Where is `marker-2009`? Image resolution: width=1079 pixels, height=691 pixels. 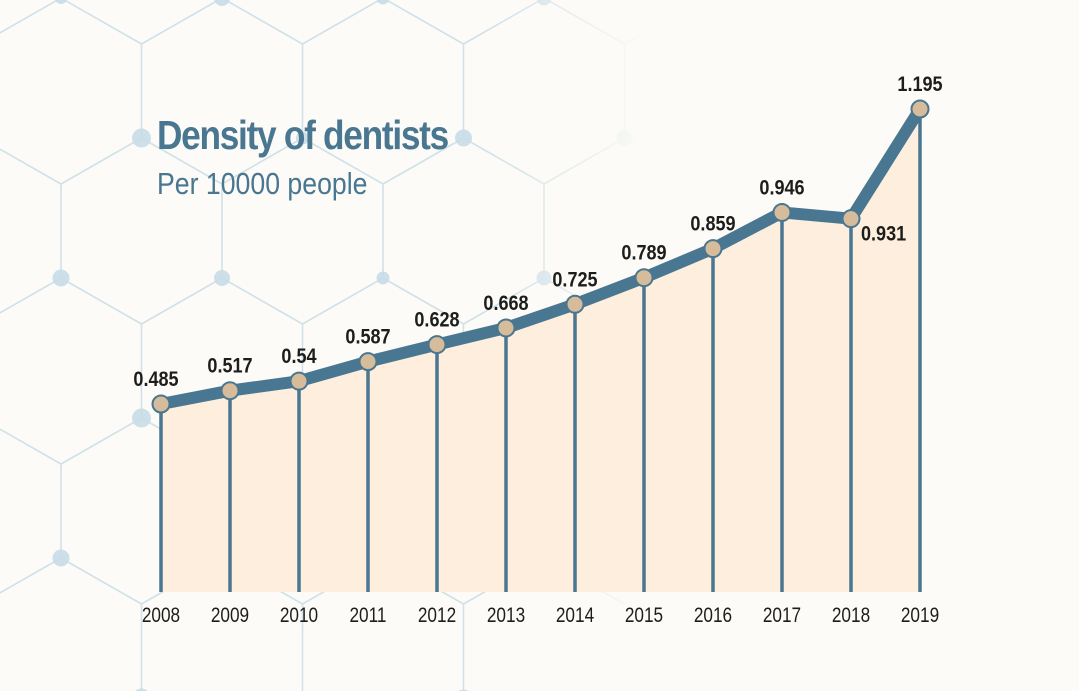 marker-2009 is located at coordinates (230, 391).